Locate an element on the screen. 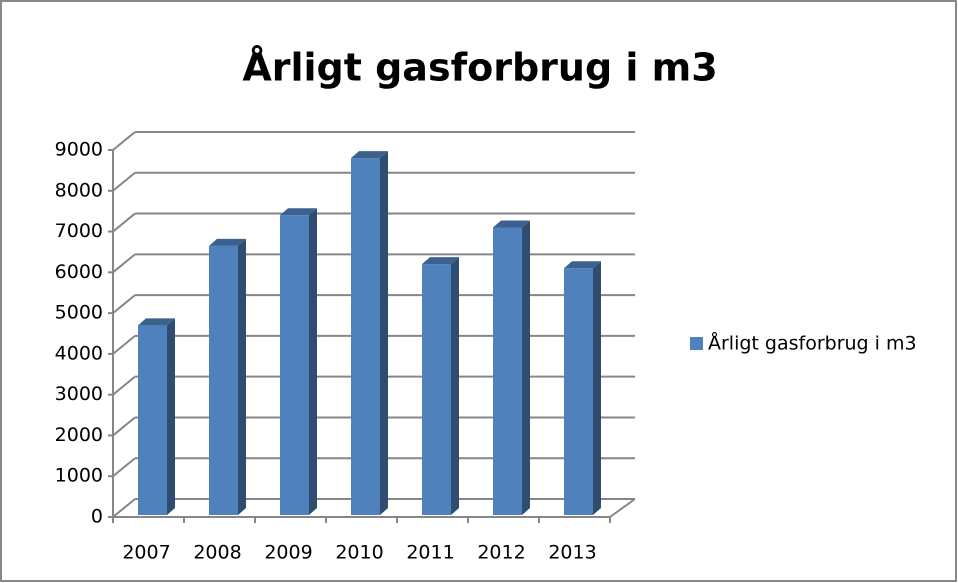  y-tick-label: 2000 is located at coordinates (79, 435).